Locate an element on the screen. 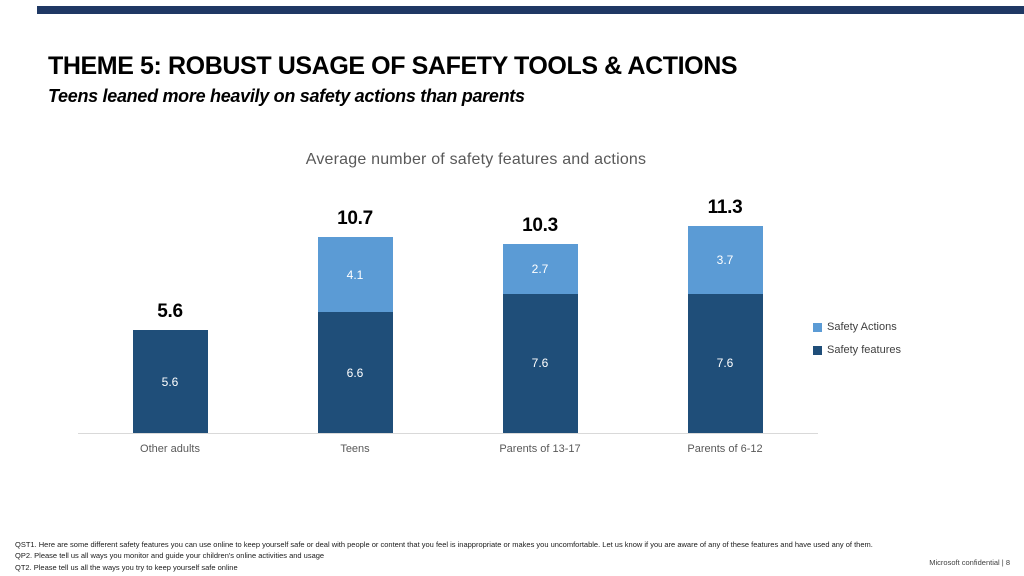 The width and height of the screenshot is (1024, 576). legend-item-safety-features: Safety features is located at coordinates (857, 350).